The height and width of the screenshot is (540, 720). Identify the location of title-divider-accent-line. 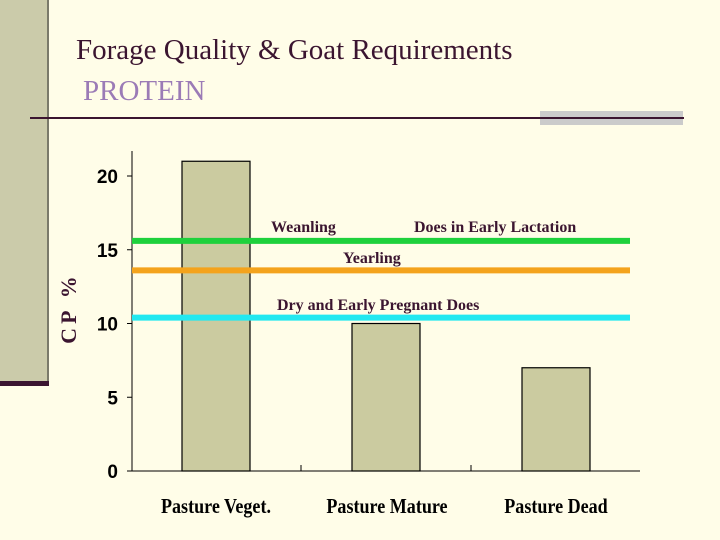
(611, 118).